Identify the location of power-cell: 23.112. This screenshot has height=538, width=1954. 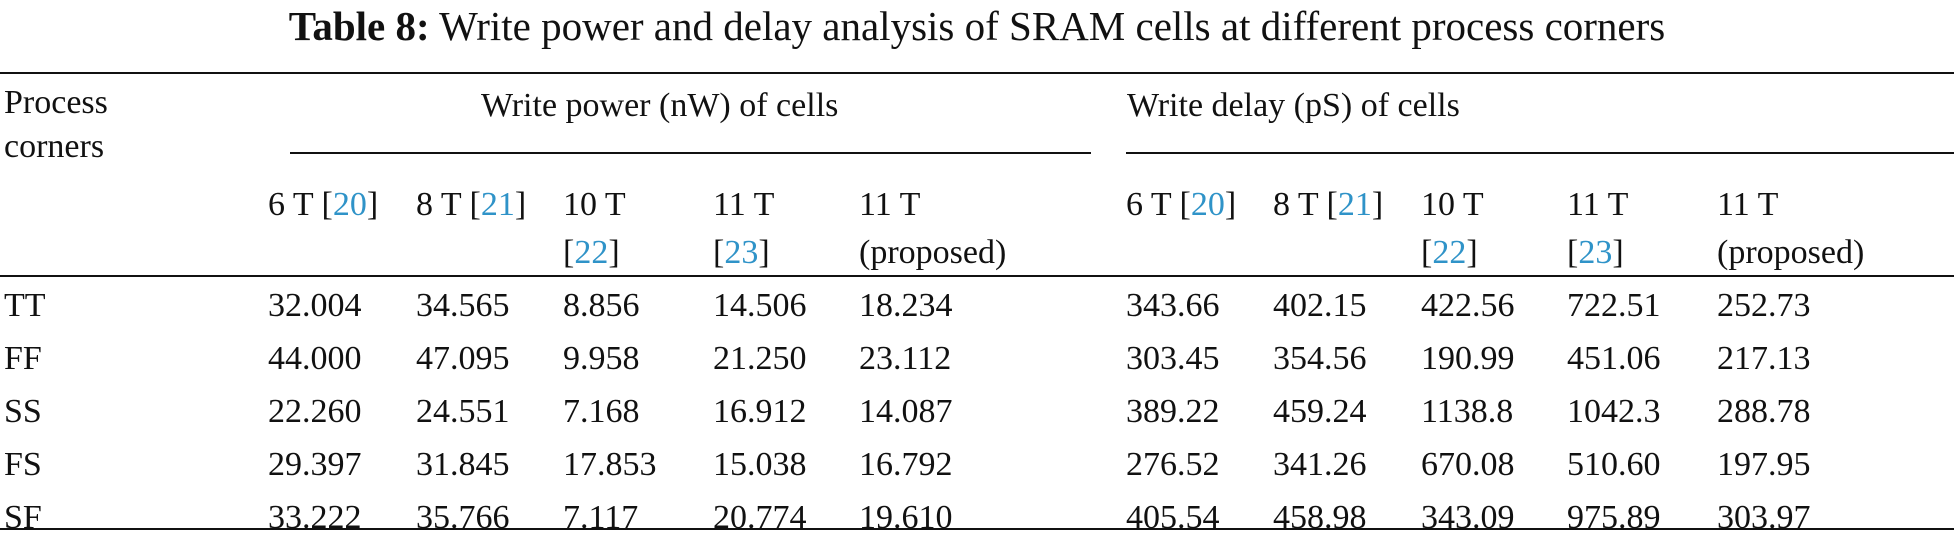
(905, 358).